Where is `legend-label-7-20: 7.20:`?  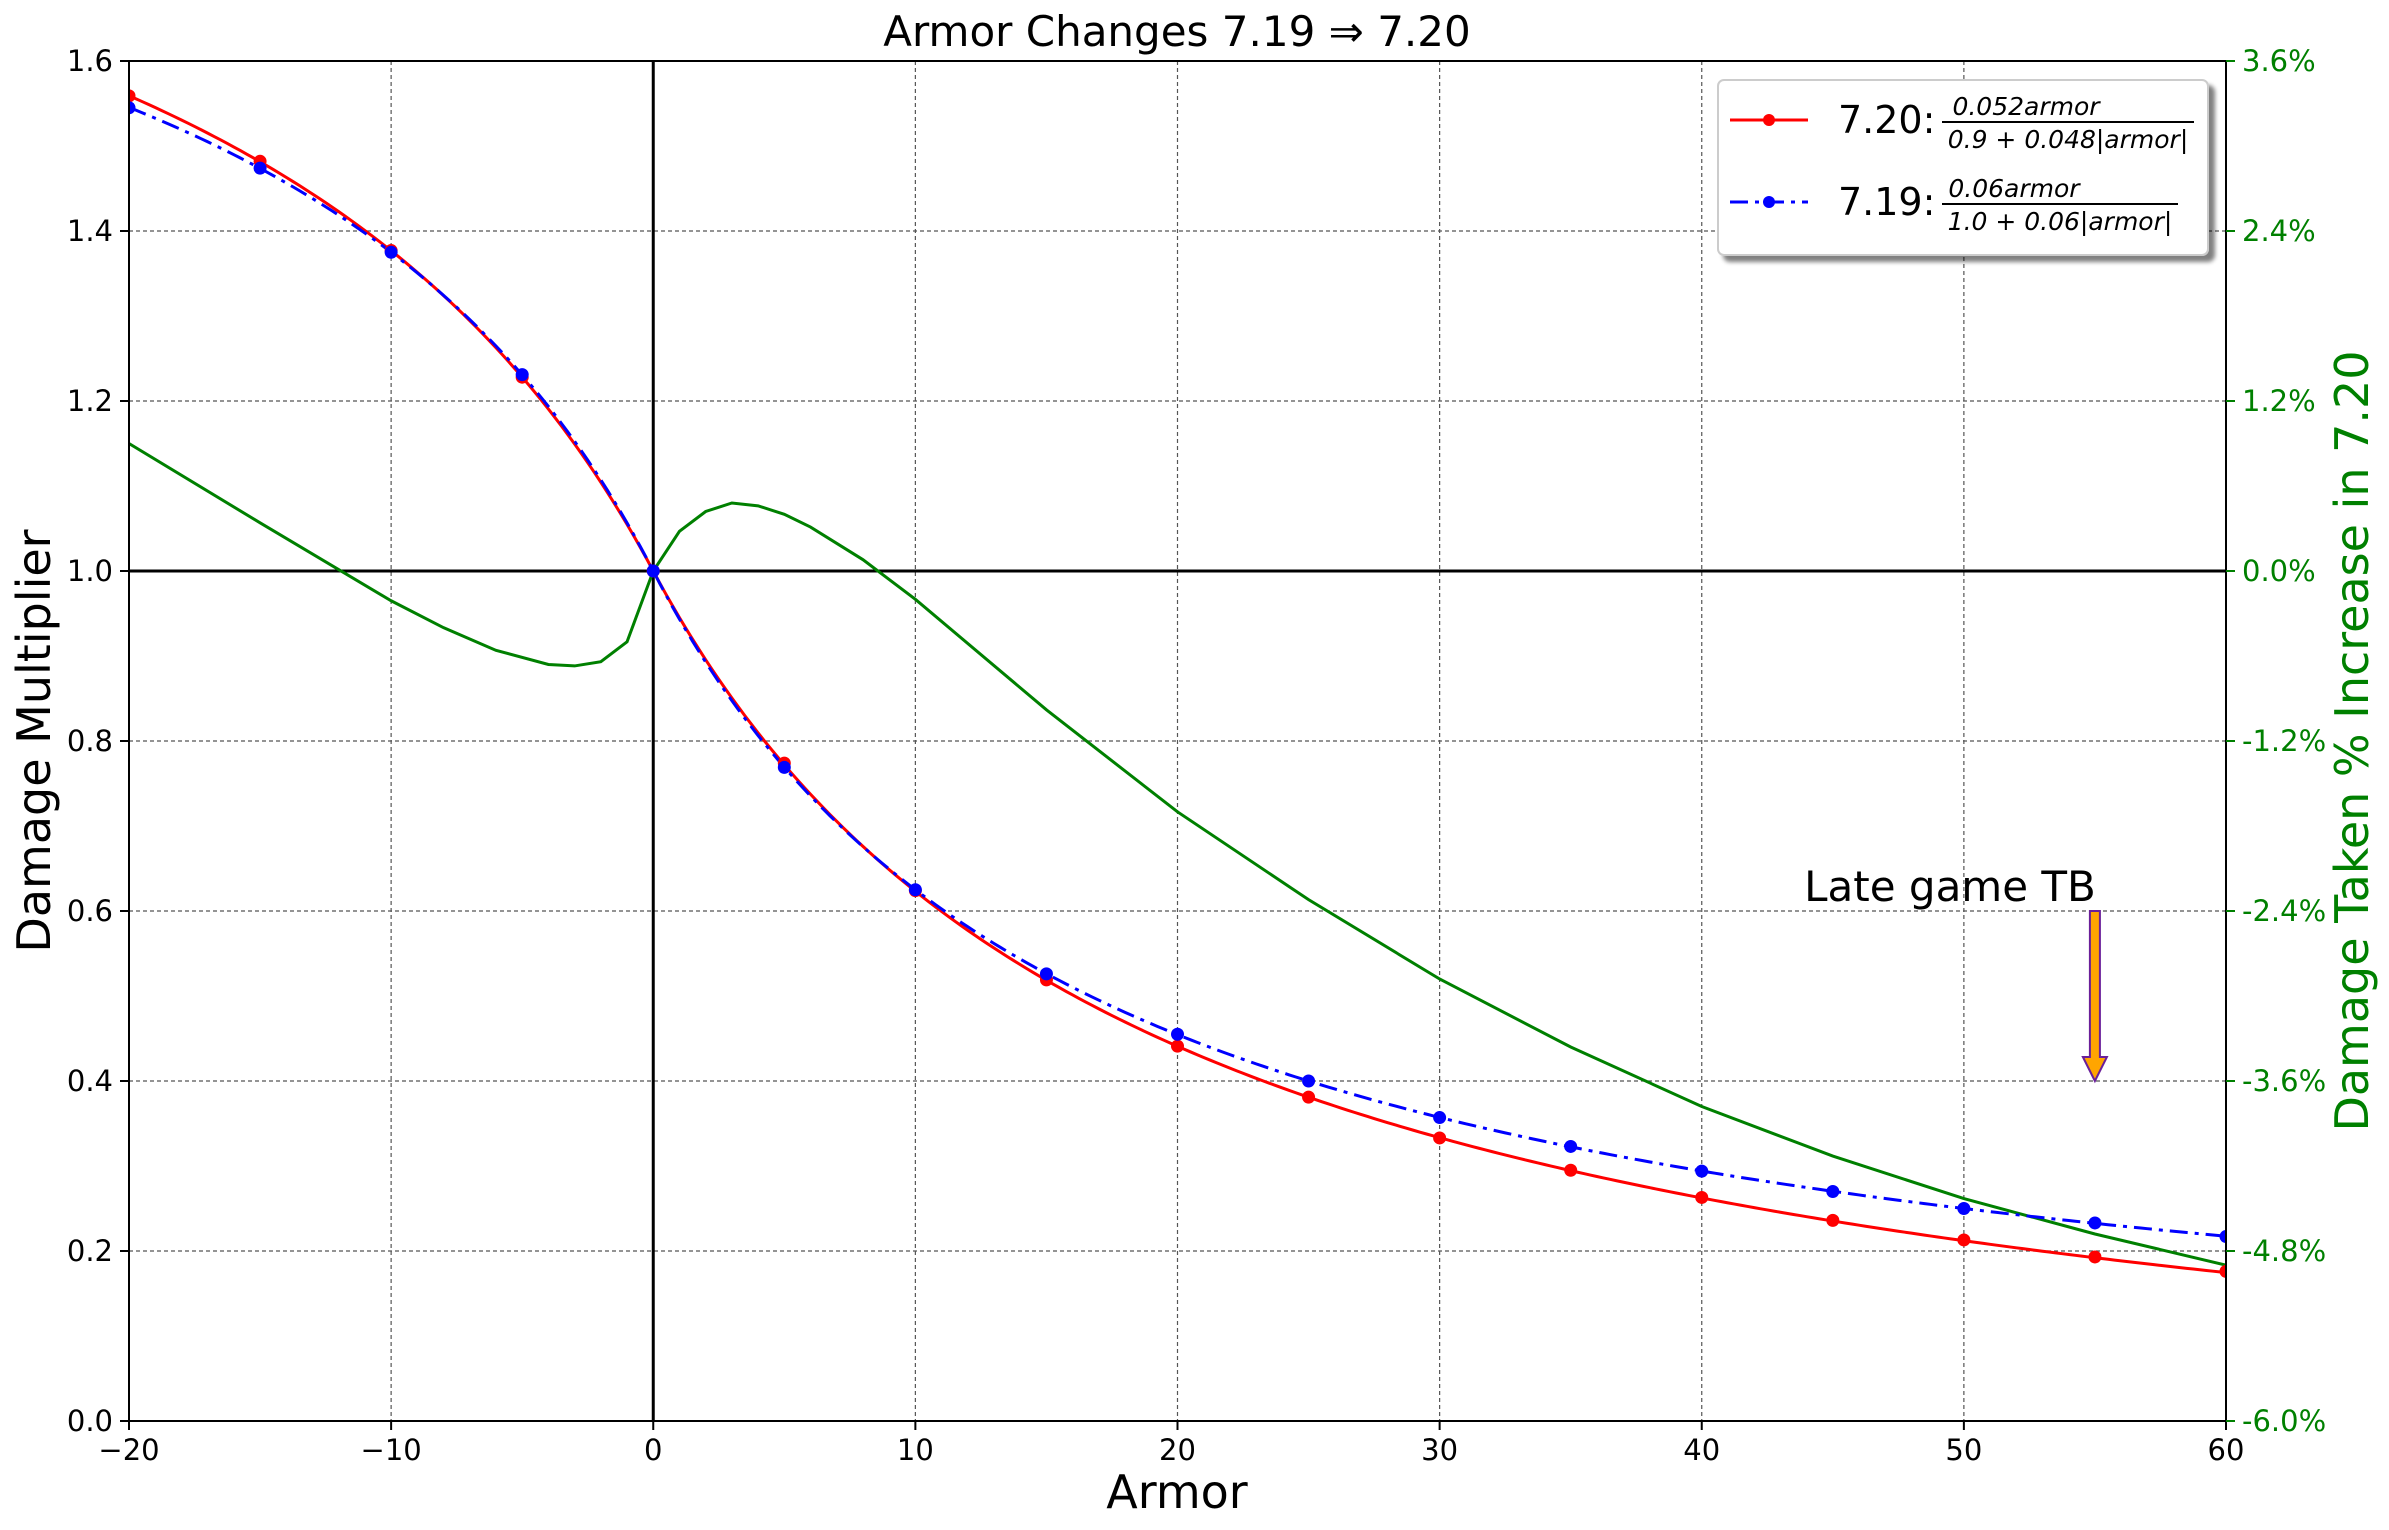
legend-label-7-20: 7.20: is located at coordinates (1886, 120).